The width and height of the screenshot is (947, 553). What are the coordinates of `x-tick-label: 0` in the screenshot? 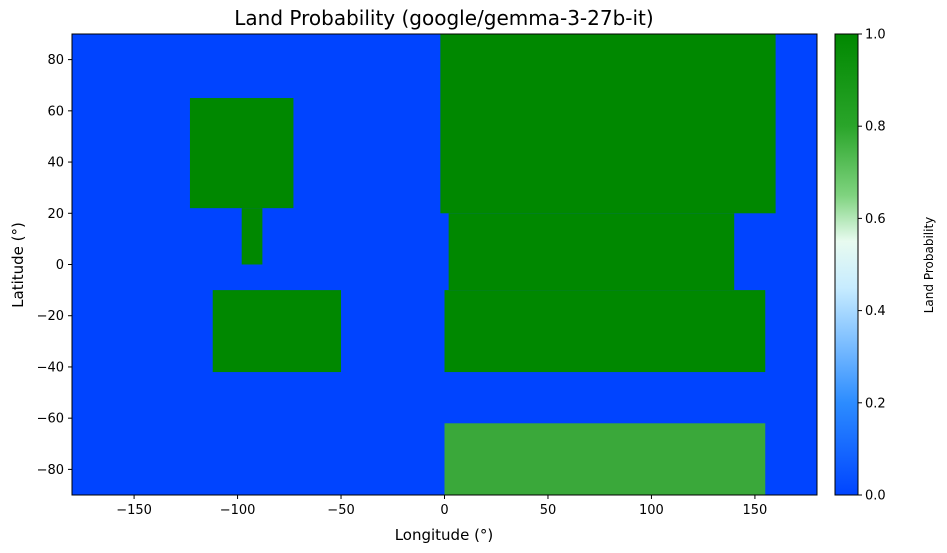 It's located at (444, 510).